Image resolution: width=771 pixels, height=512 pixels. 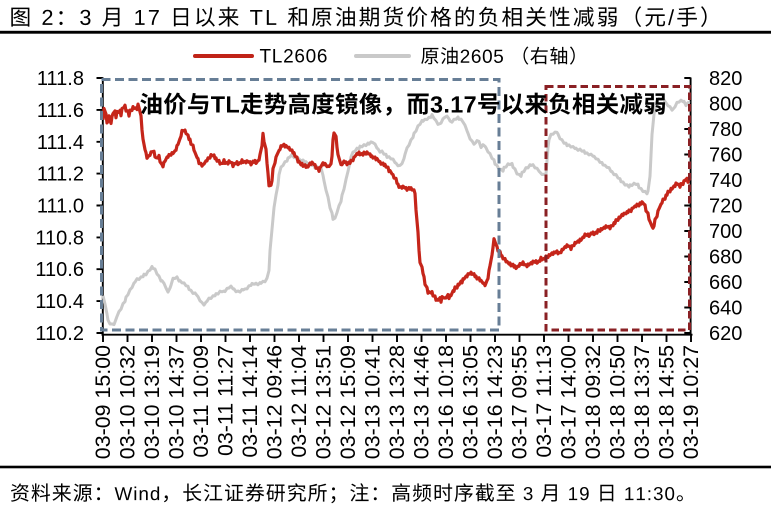 What do you see at coordinates (520, 402) in the screenshot?
I see `svg-text: 03-17 09:55` at bounding box center [520, 402].